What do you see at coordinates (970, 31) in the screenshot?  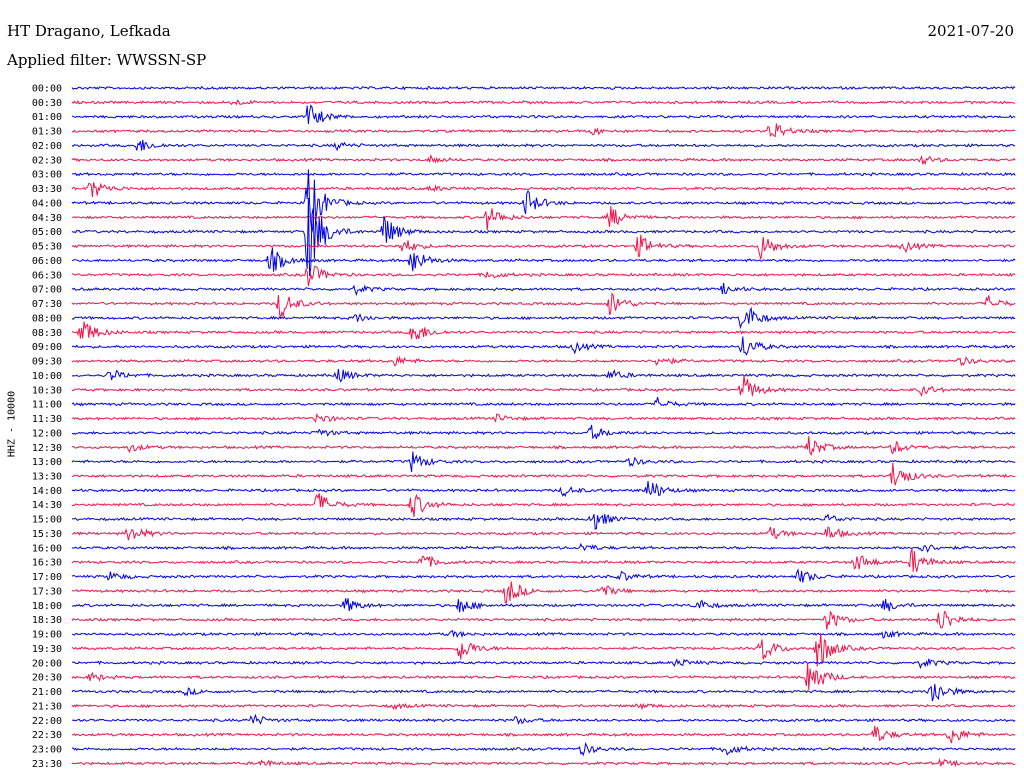 I see `plot-date: 2021-07-20` at bounding box center [970, 31].